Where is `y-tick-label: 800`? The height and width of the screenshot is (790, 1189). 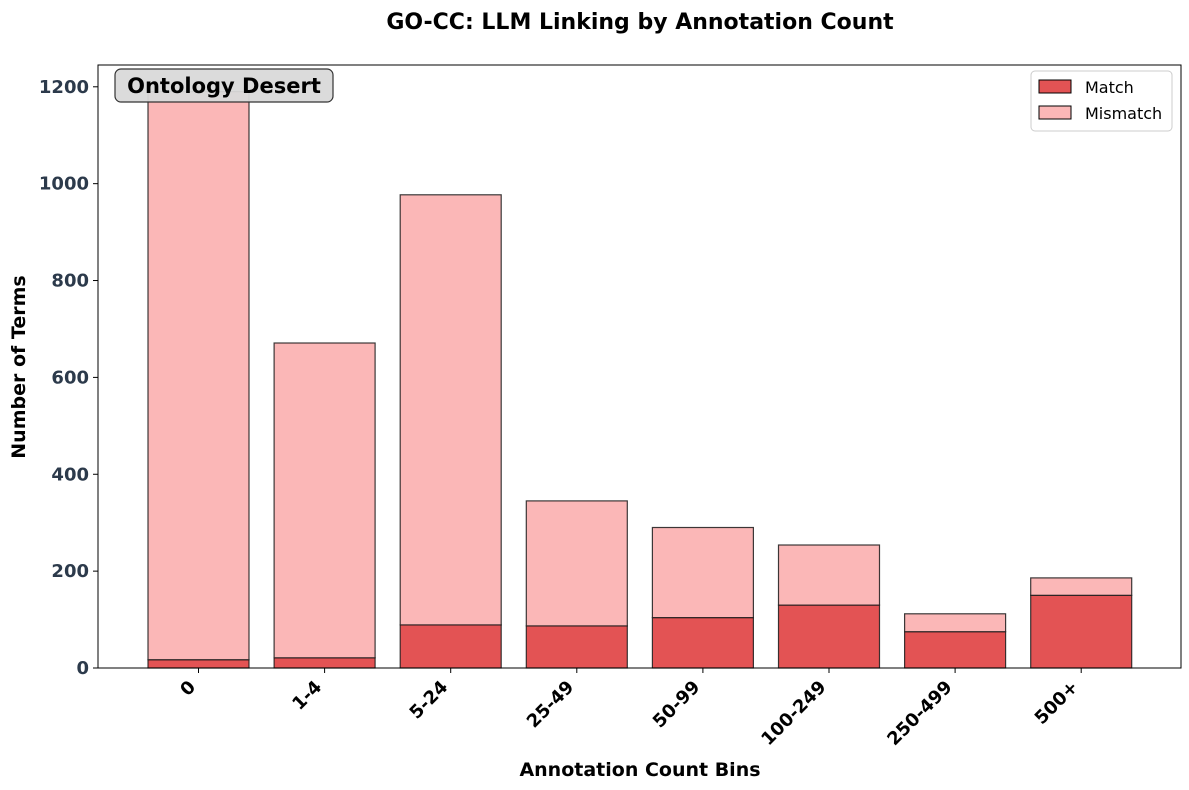 y-tick-label: 800 is located at coordinates (70, 281).